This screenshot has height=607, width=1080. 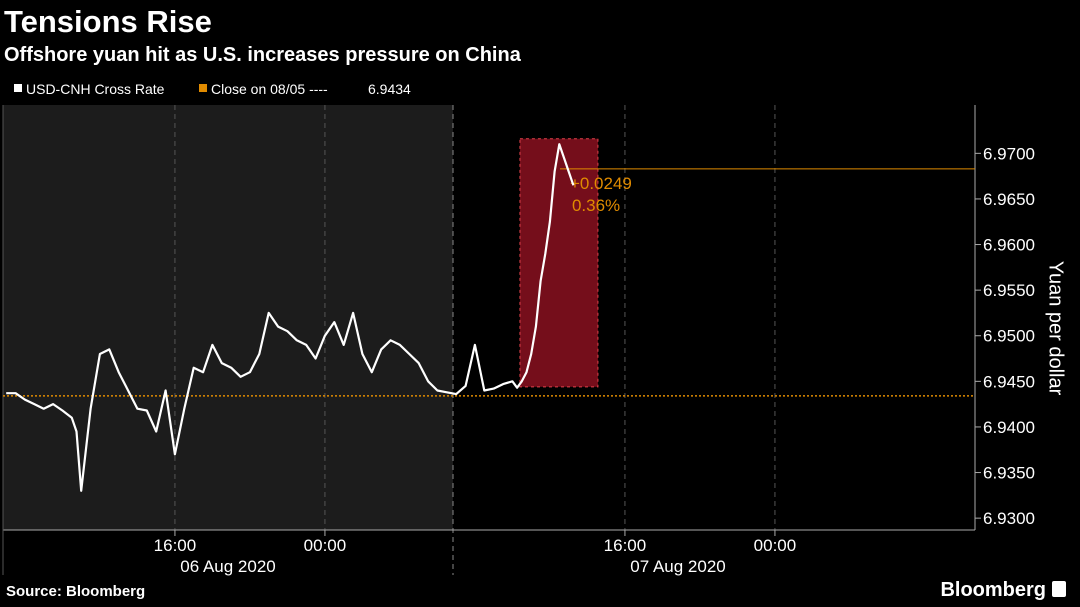 What do you see at coordinates (1009, 199) in the screenshot?
I see `y-tick-label: 6.9650` at bounding box center [1009, 199].